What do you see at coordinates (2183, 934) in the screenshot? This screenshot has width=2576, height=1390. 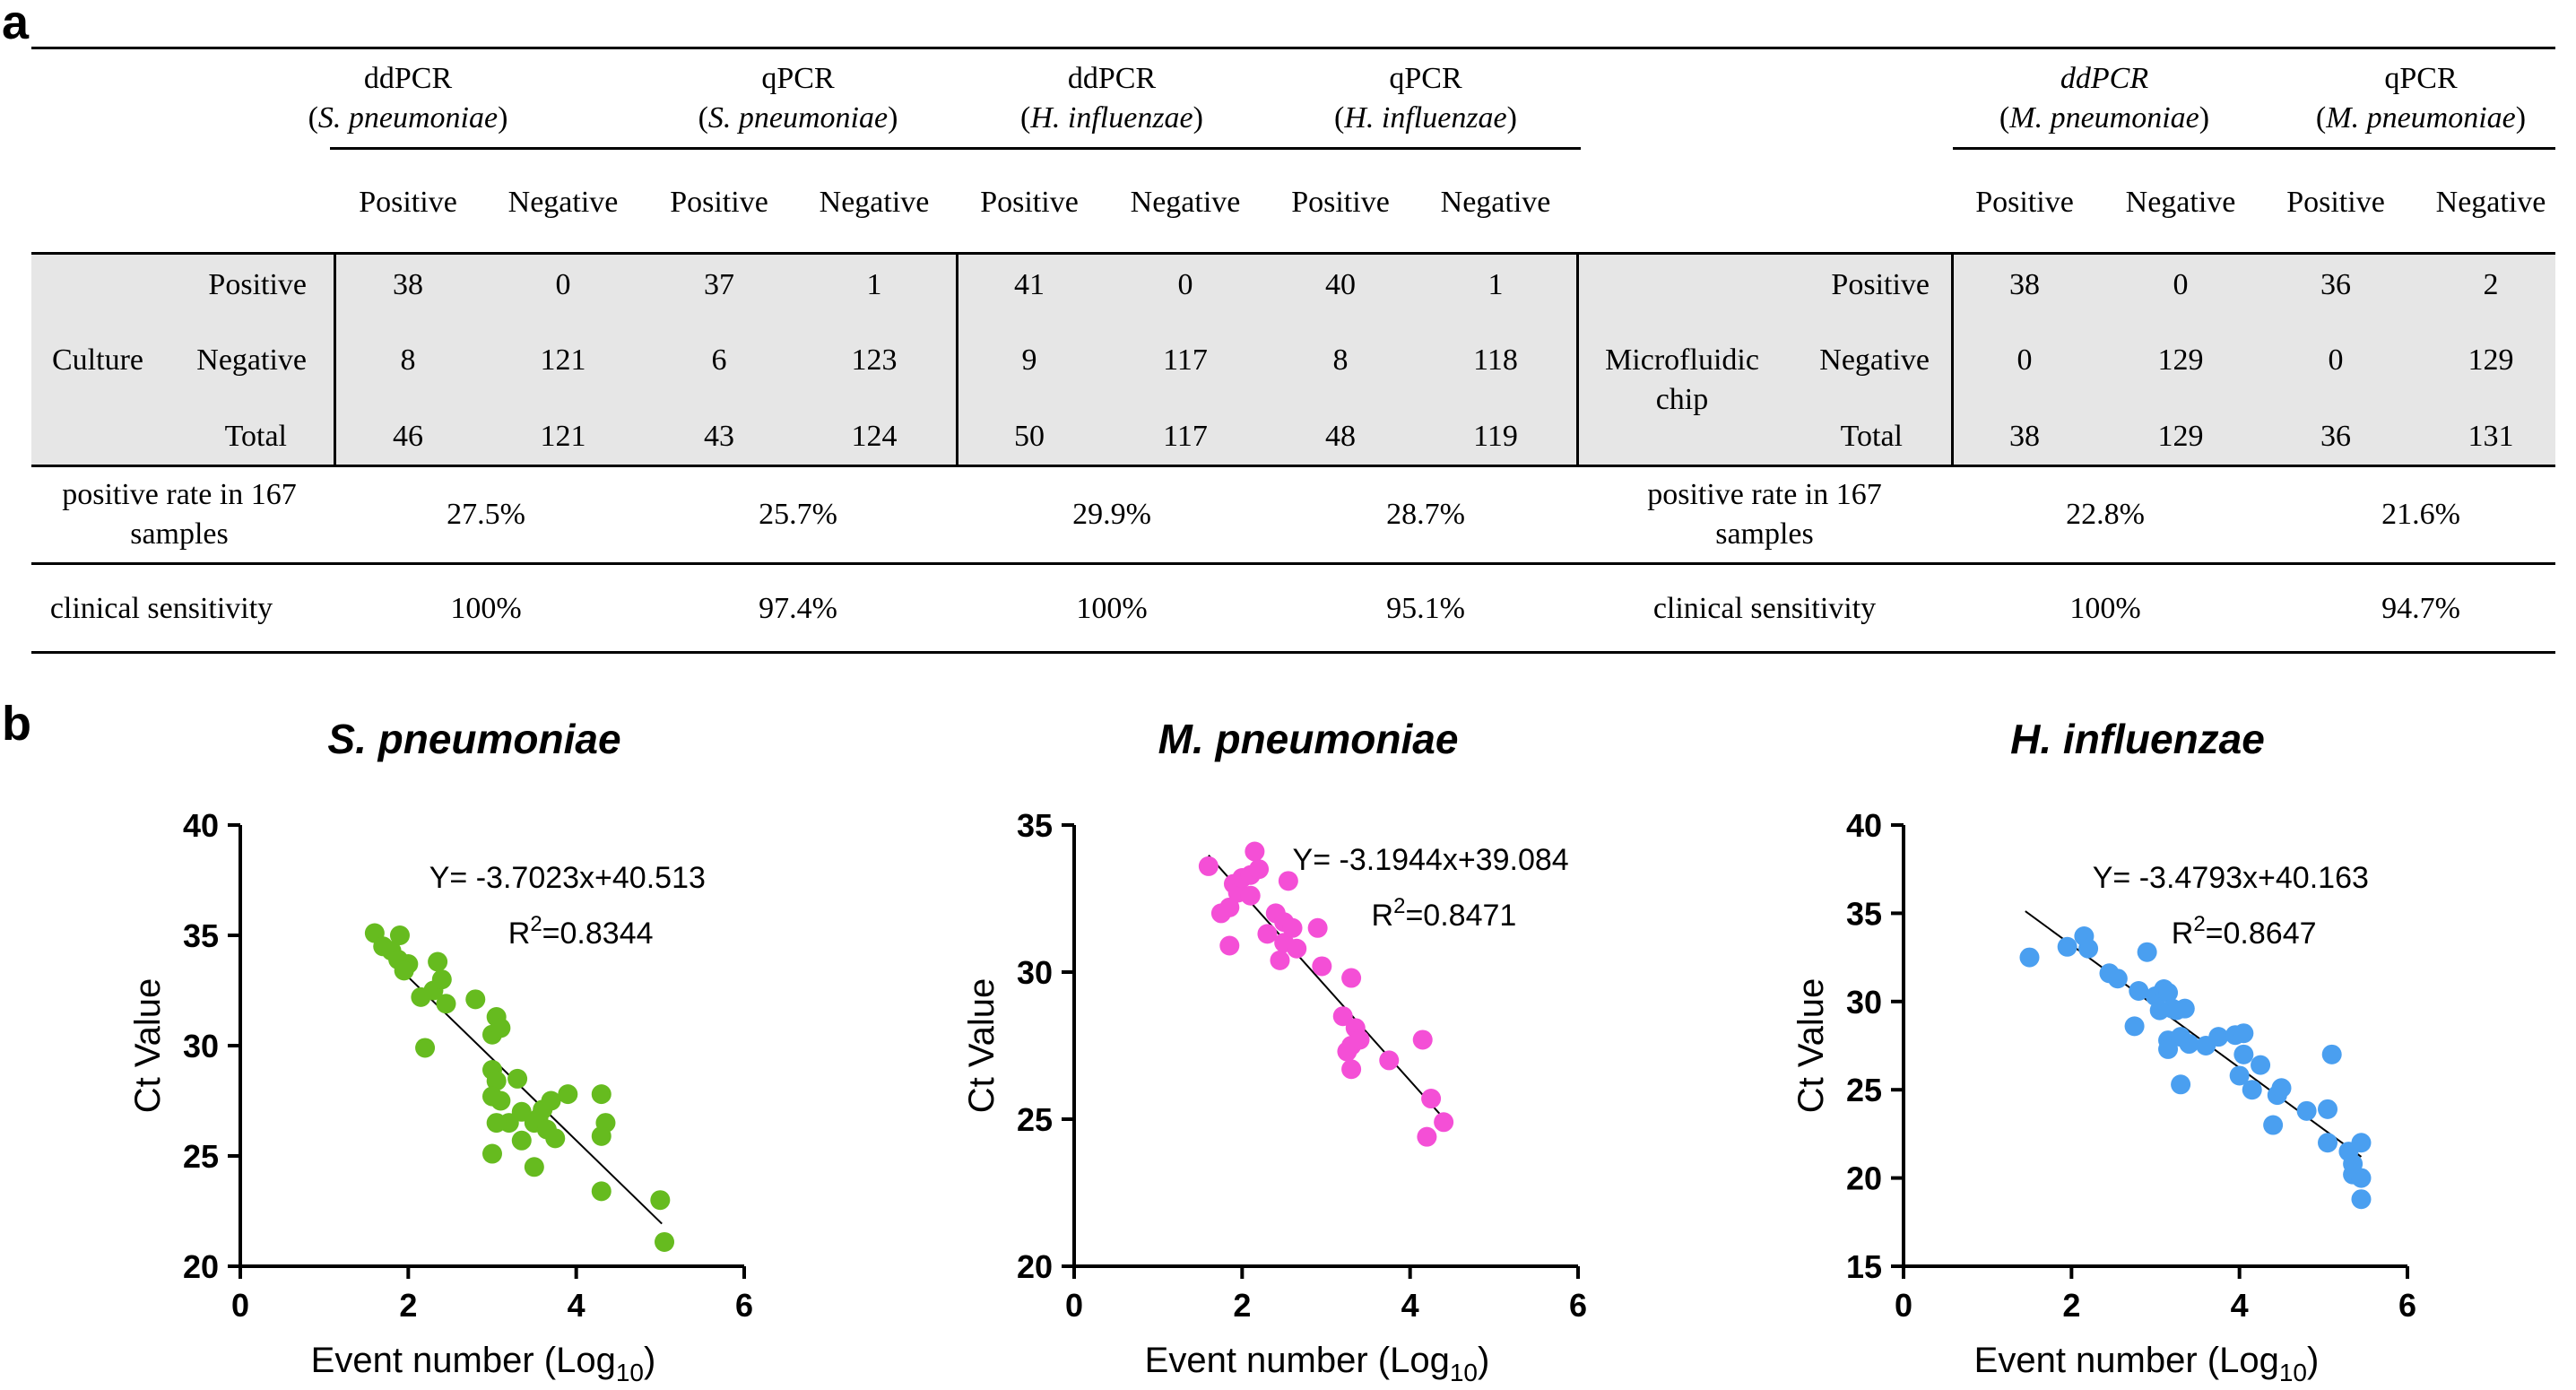 I see `r-squared-prefix: R` at bounding box center [2183, 934].